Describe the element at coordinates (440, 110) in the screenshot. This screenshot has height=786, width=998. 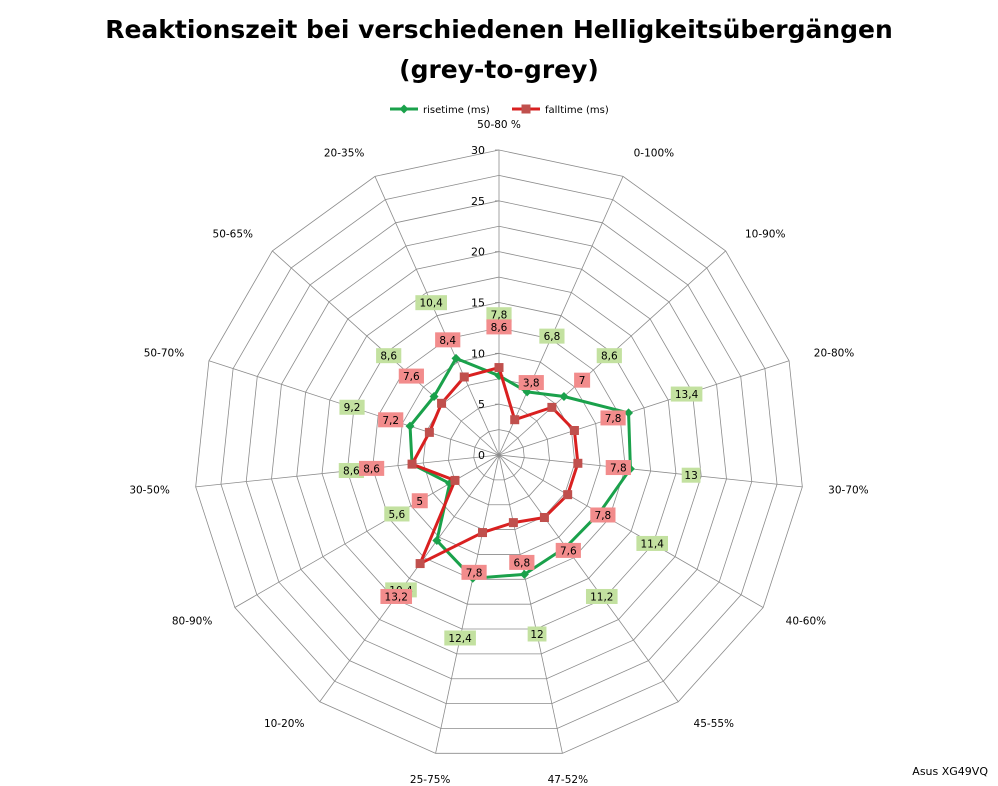
I see `legend-item-risetime: risetime (ms)` at that location.